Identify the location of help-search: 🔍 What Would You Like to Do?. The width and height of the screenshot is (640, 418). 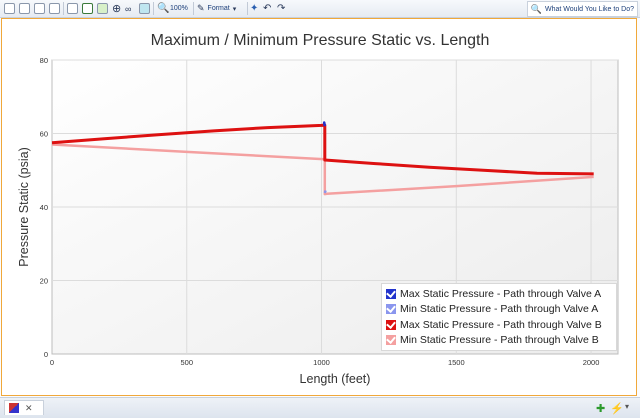
(582, 9).